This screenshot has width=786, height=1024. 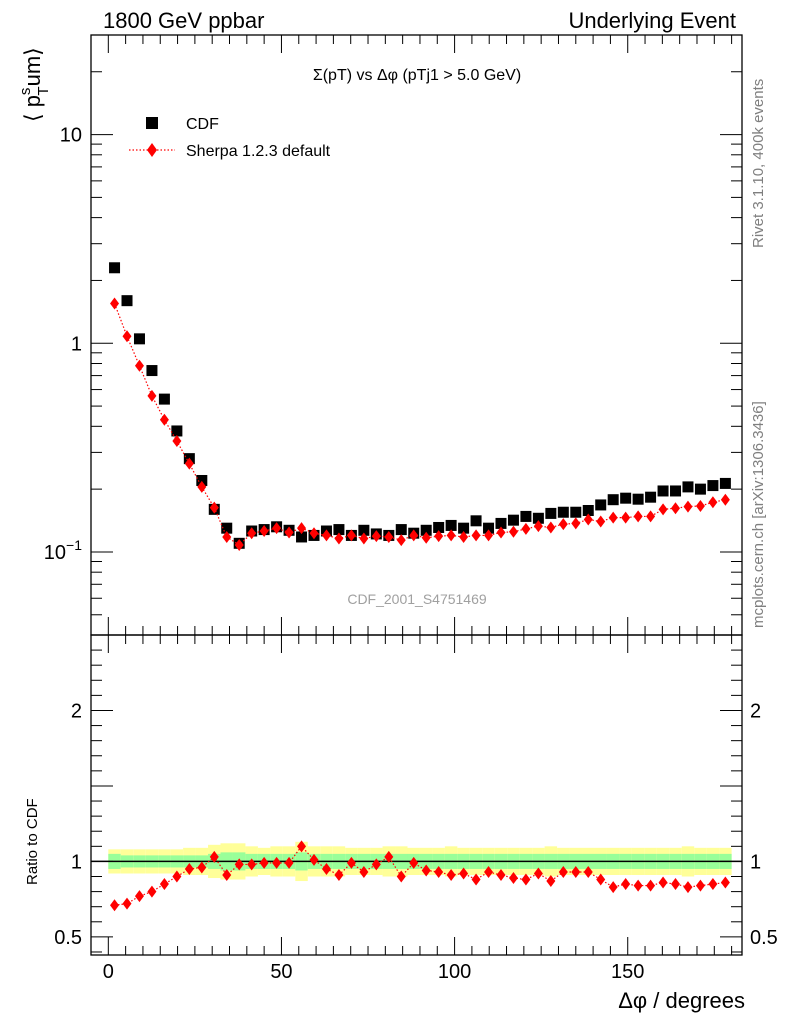 I want to click on chart-title: Σ(pT) vs Δφ (pTj1 > 5.0 GeV), so click(x=417, y=75).